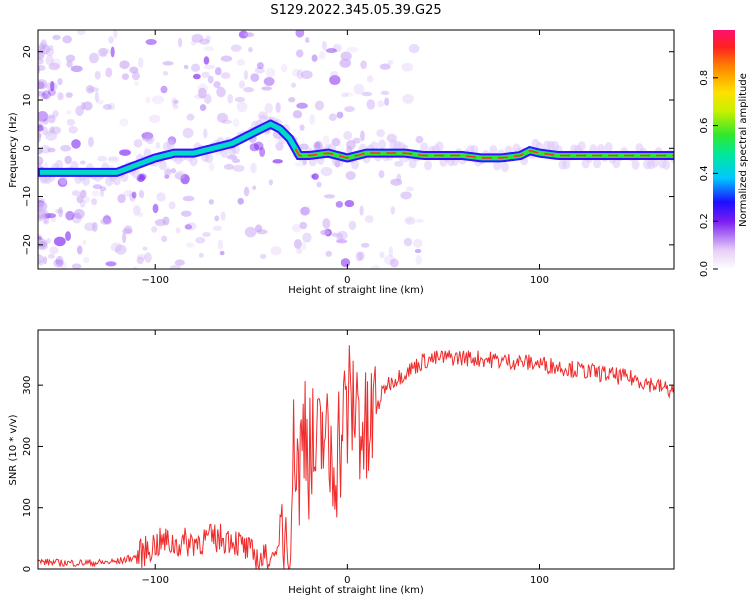  What do you see at coordinates (704, 173) in the screenshot?
I see `colorbar-tick-label: 0.4` at bounding box center [704, 173].